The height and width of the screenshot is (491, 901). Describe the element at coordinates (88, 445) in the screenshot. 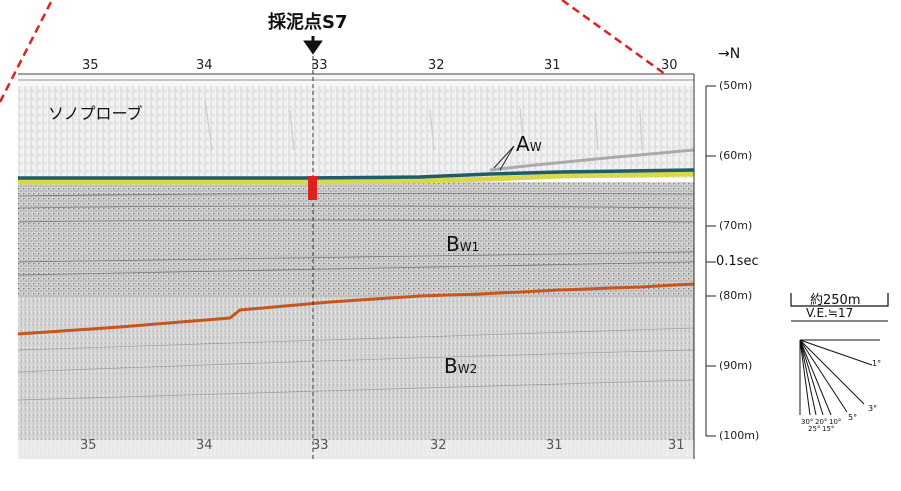

I see `fix-number-bottom: 35` at that location.